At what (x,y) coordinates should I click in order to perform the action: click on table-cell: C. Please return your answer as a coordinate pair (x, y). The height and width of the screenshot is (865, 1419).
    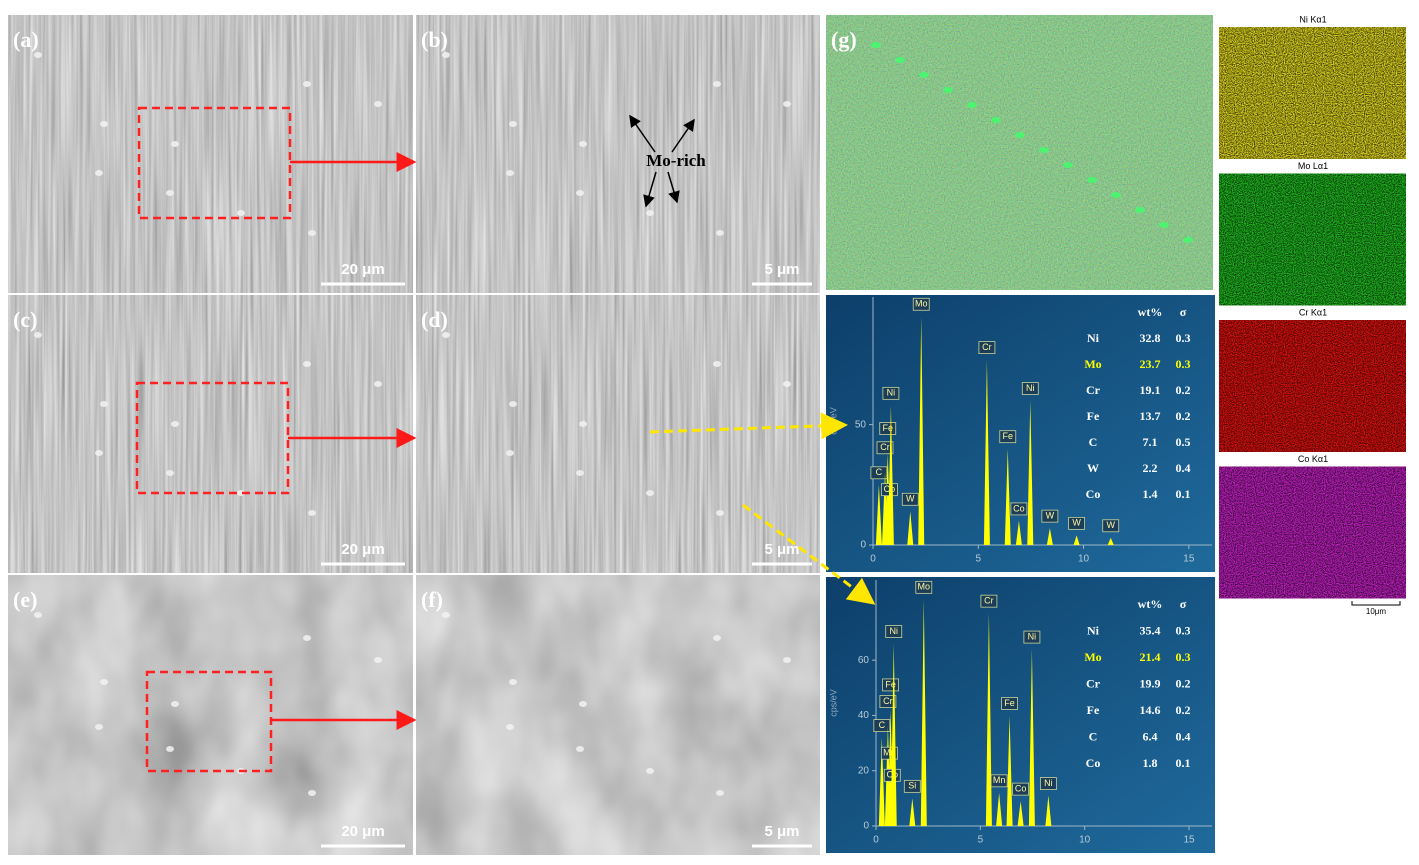
    Looking at the image, I should click on (1093, 442).